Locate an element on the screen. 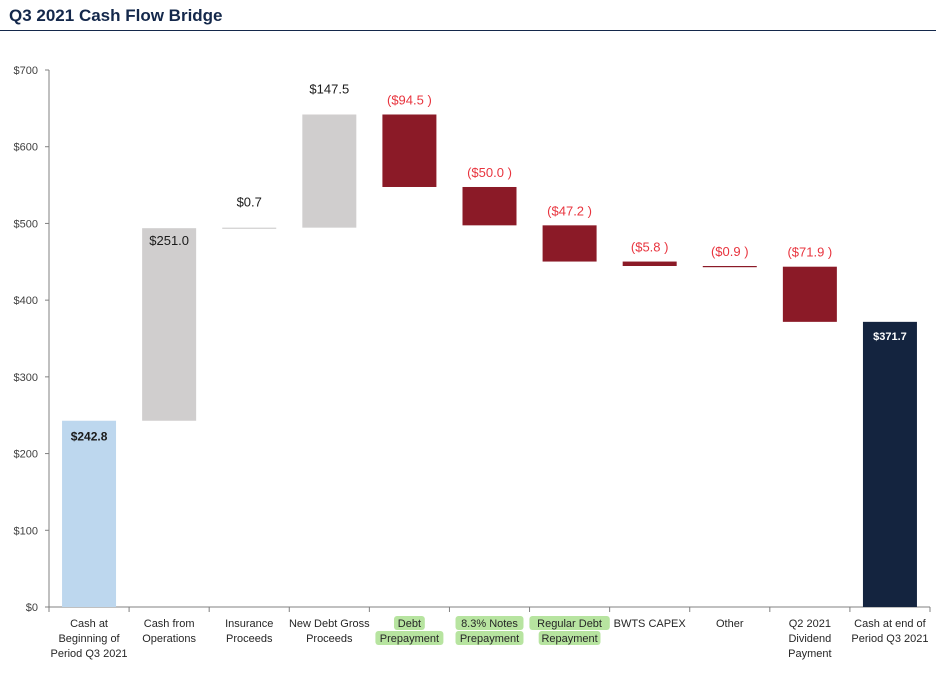 This screenshot has height=677, width=936. y-tick-label: $700 is located at coordinates (26, 71).